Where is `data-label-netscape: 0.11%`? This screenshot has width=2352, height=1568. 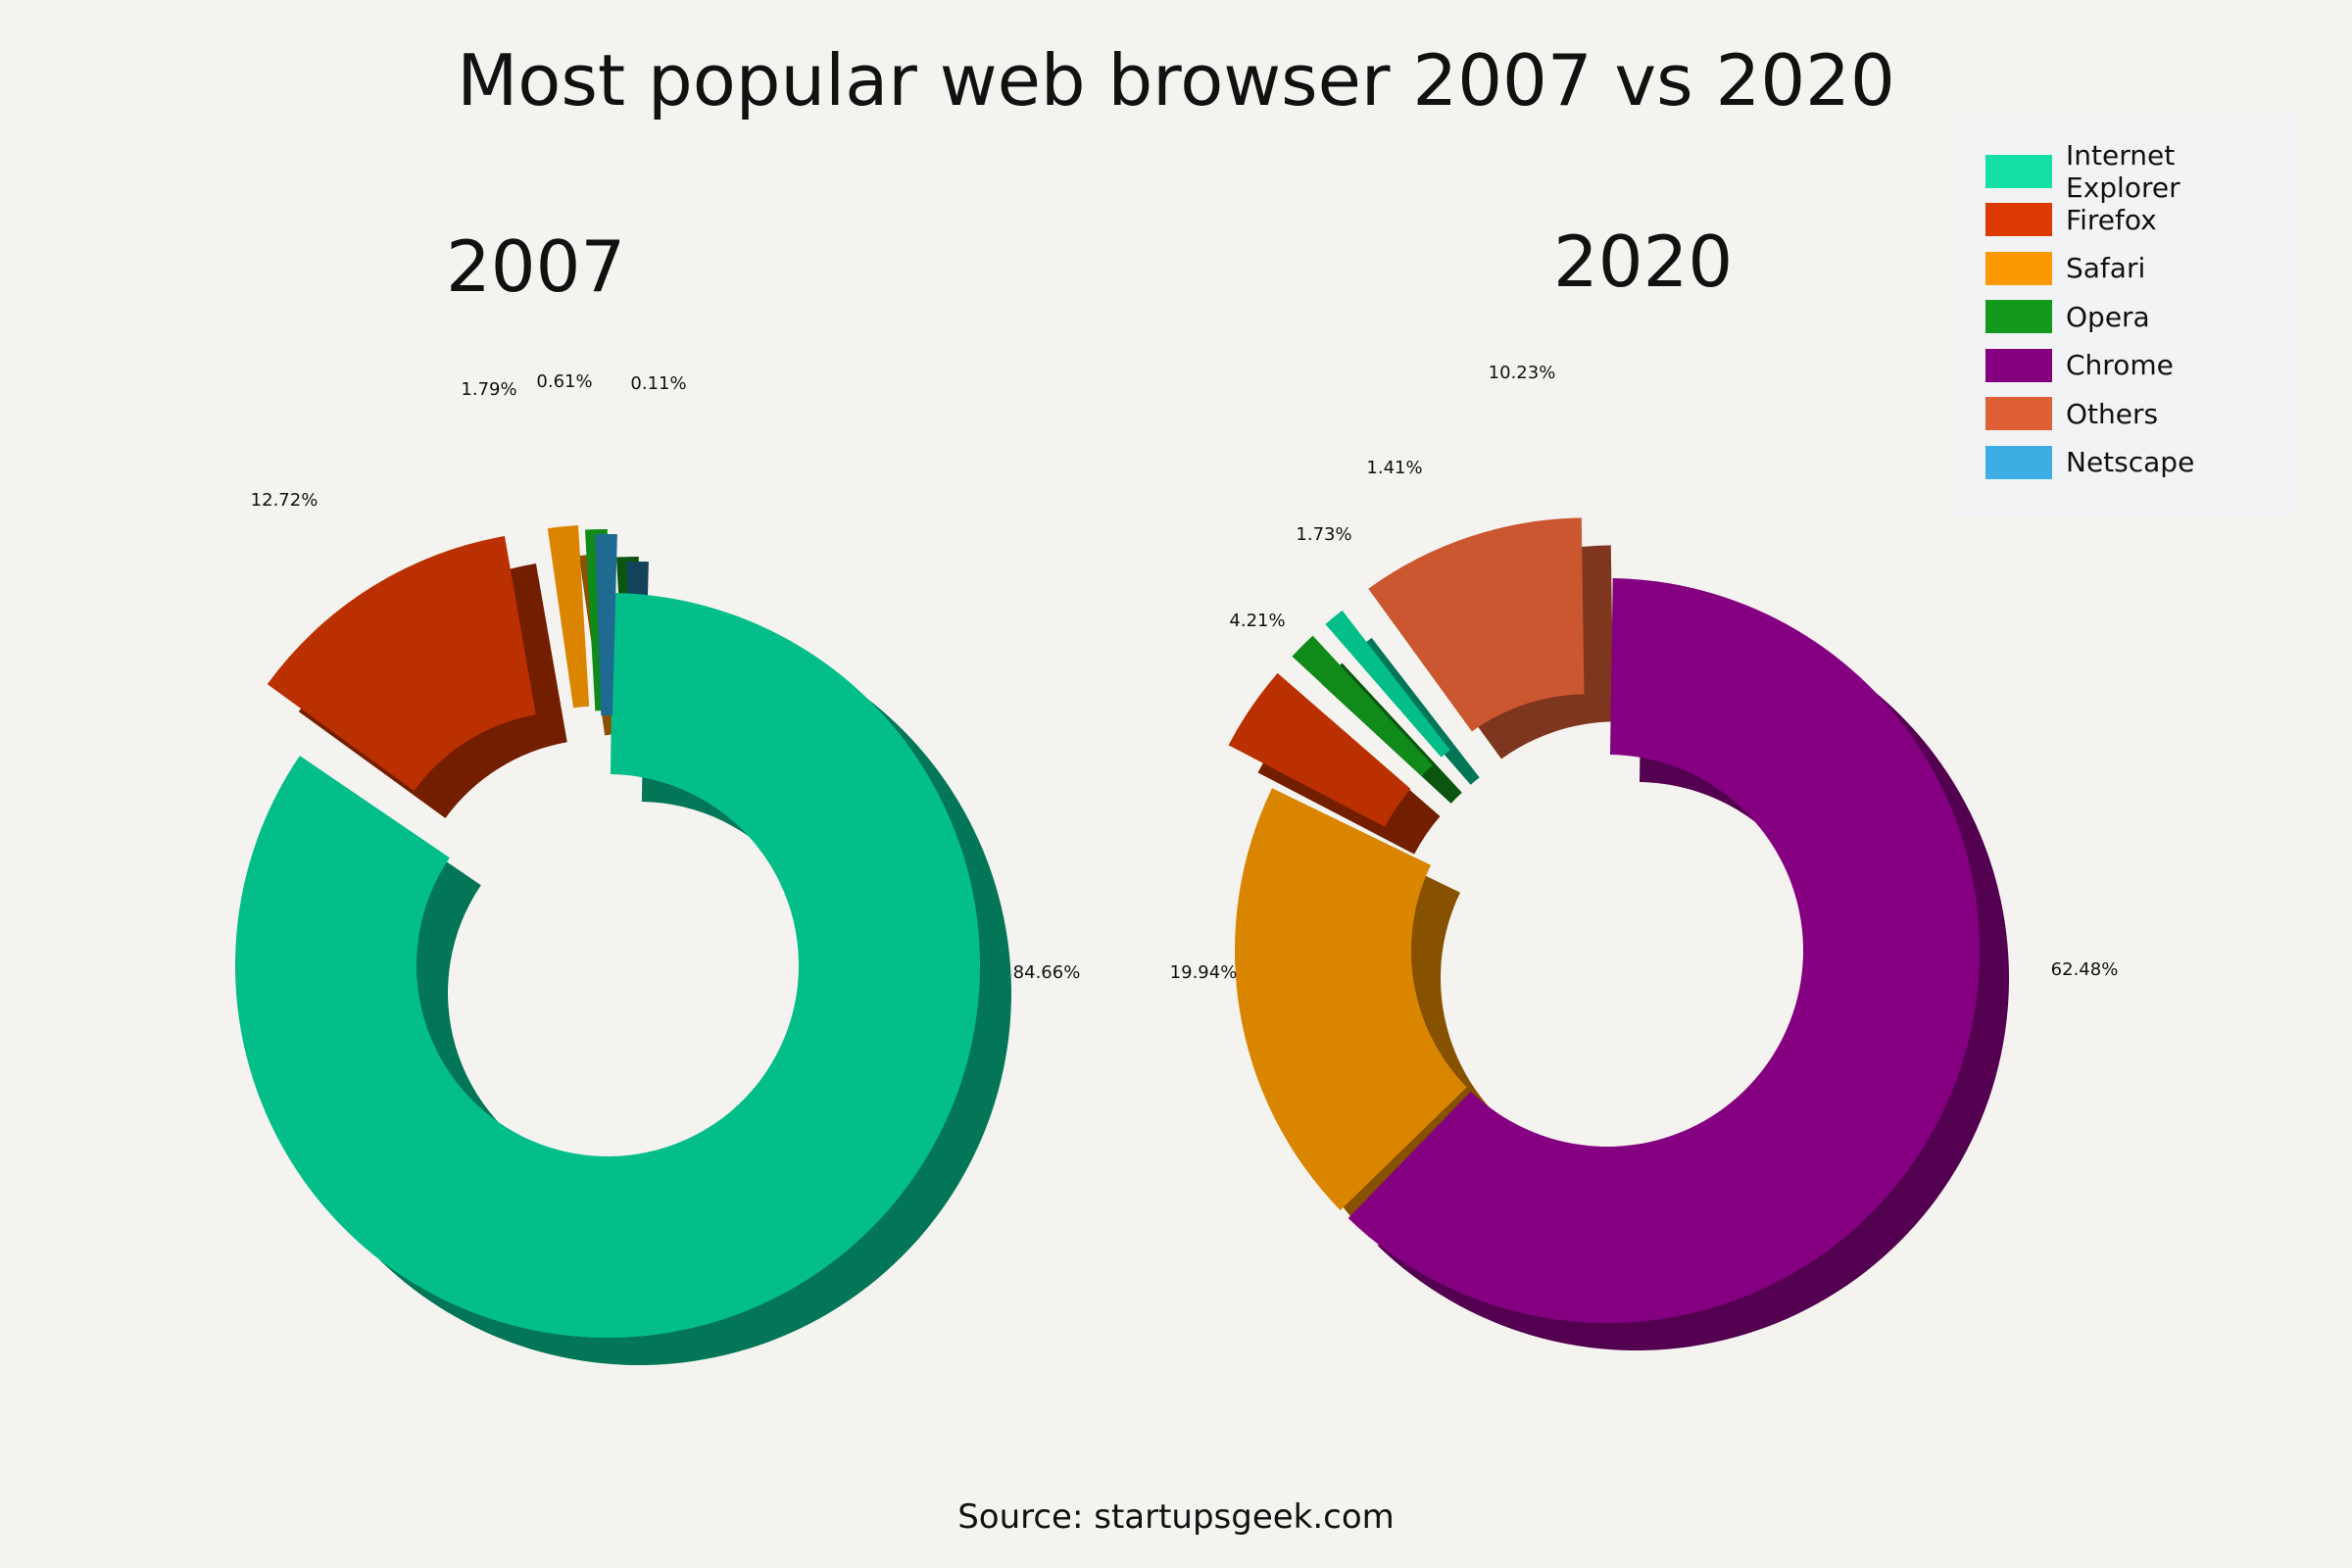
data-label-netscape: 0.11% is located at coordinates (658, 383).